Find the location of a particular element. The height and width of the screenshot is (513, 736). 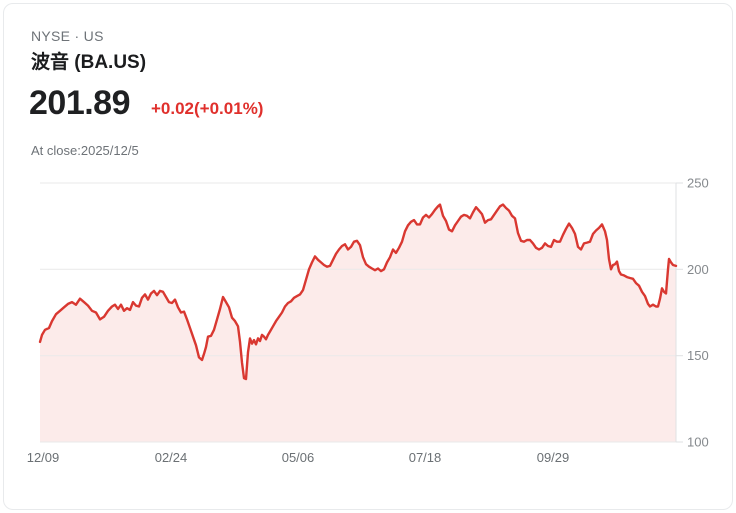

y-axis-label: 200 is located at coordinates (698, 269).